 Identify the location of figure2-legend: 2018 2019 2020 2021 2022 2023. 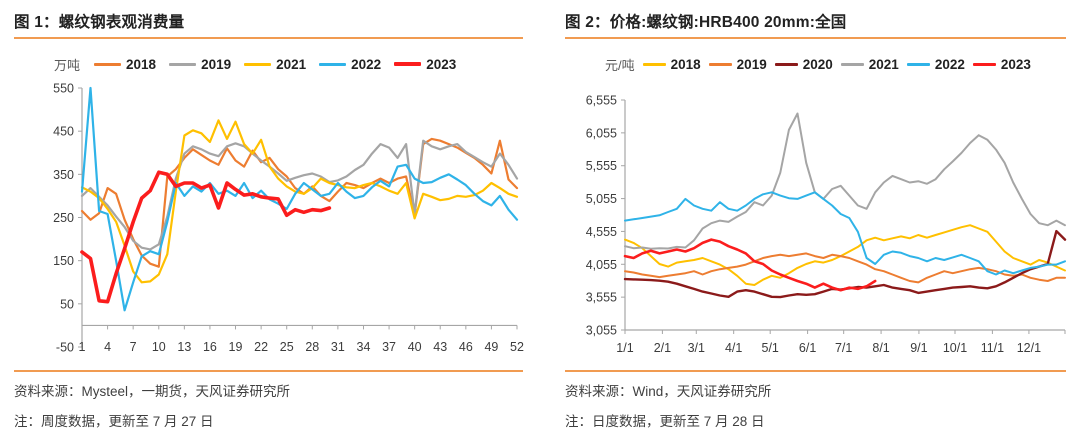
(836, 64).